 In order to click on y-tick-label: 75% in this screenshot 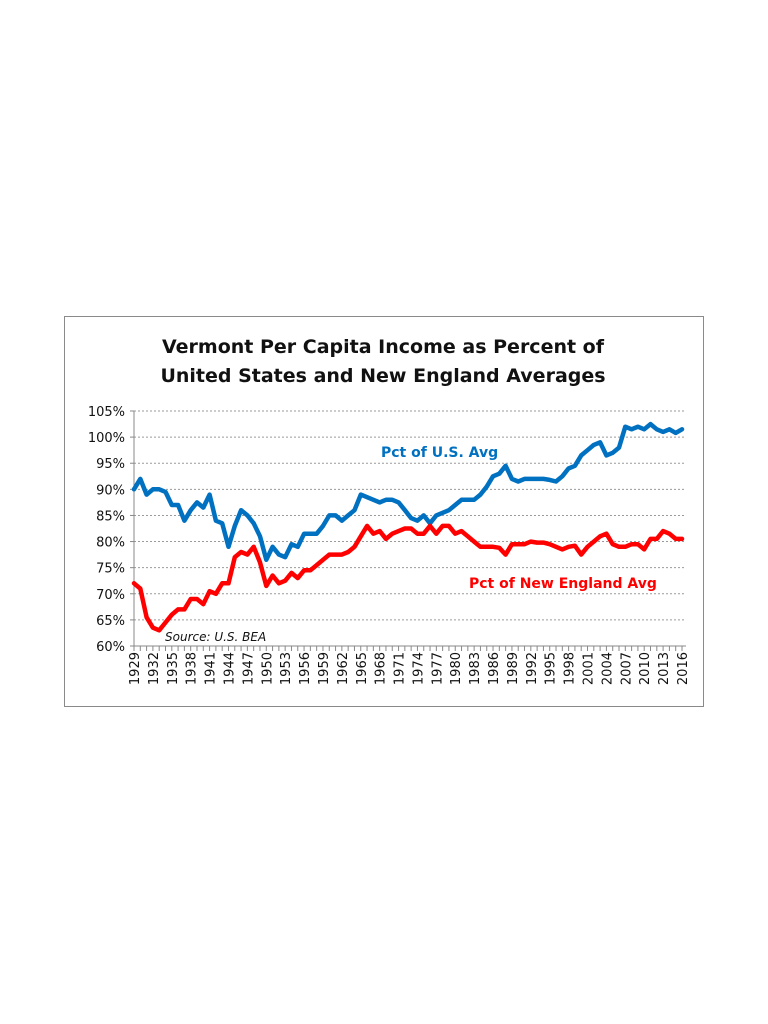, I will do `click(110, 569)`.